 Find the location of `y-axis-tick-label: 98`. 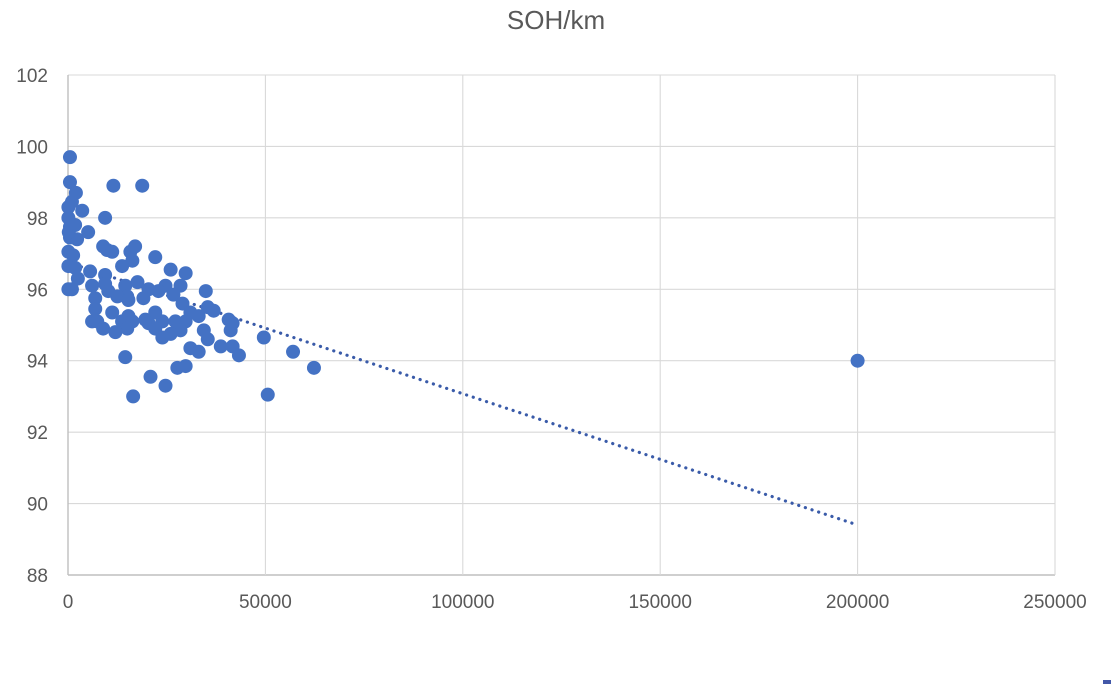

y-axis-tick-label: 98 is located at coordinates (37, 219).